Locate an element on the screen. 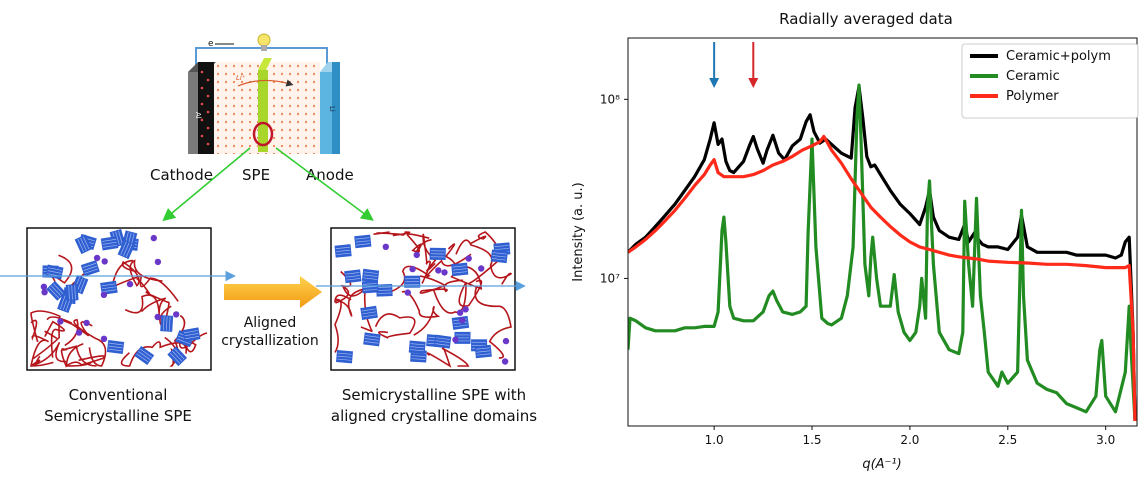 This screenshot has width=1139, height=478. spe-label: SPE is located at coordinates (256, 175).